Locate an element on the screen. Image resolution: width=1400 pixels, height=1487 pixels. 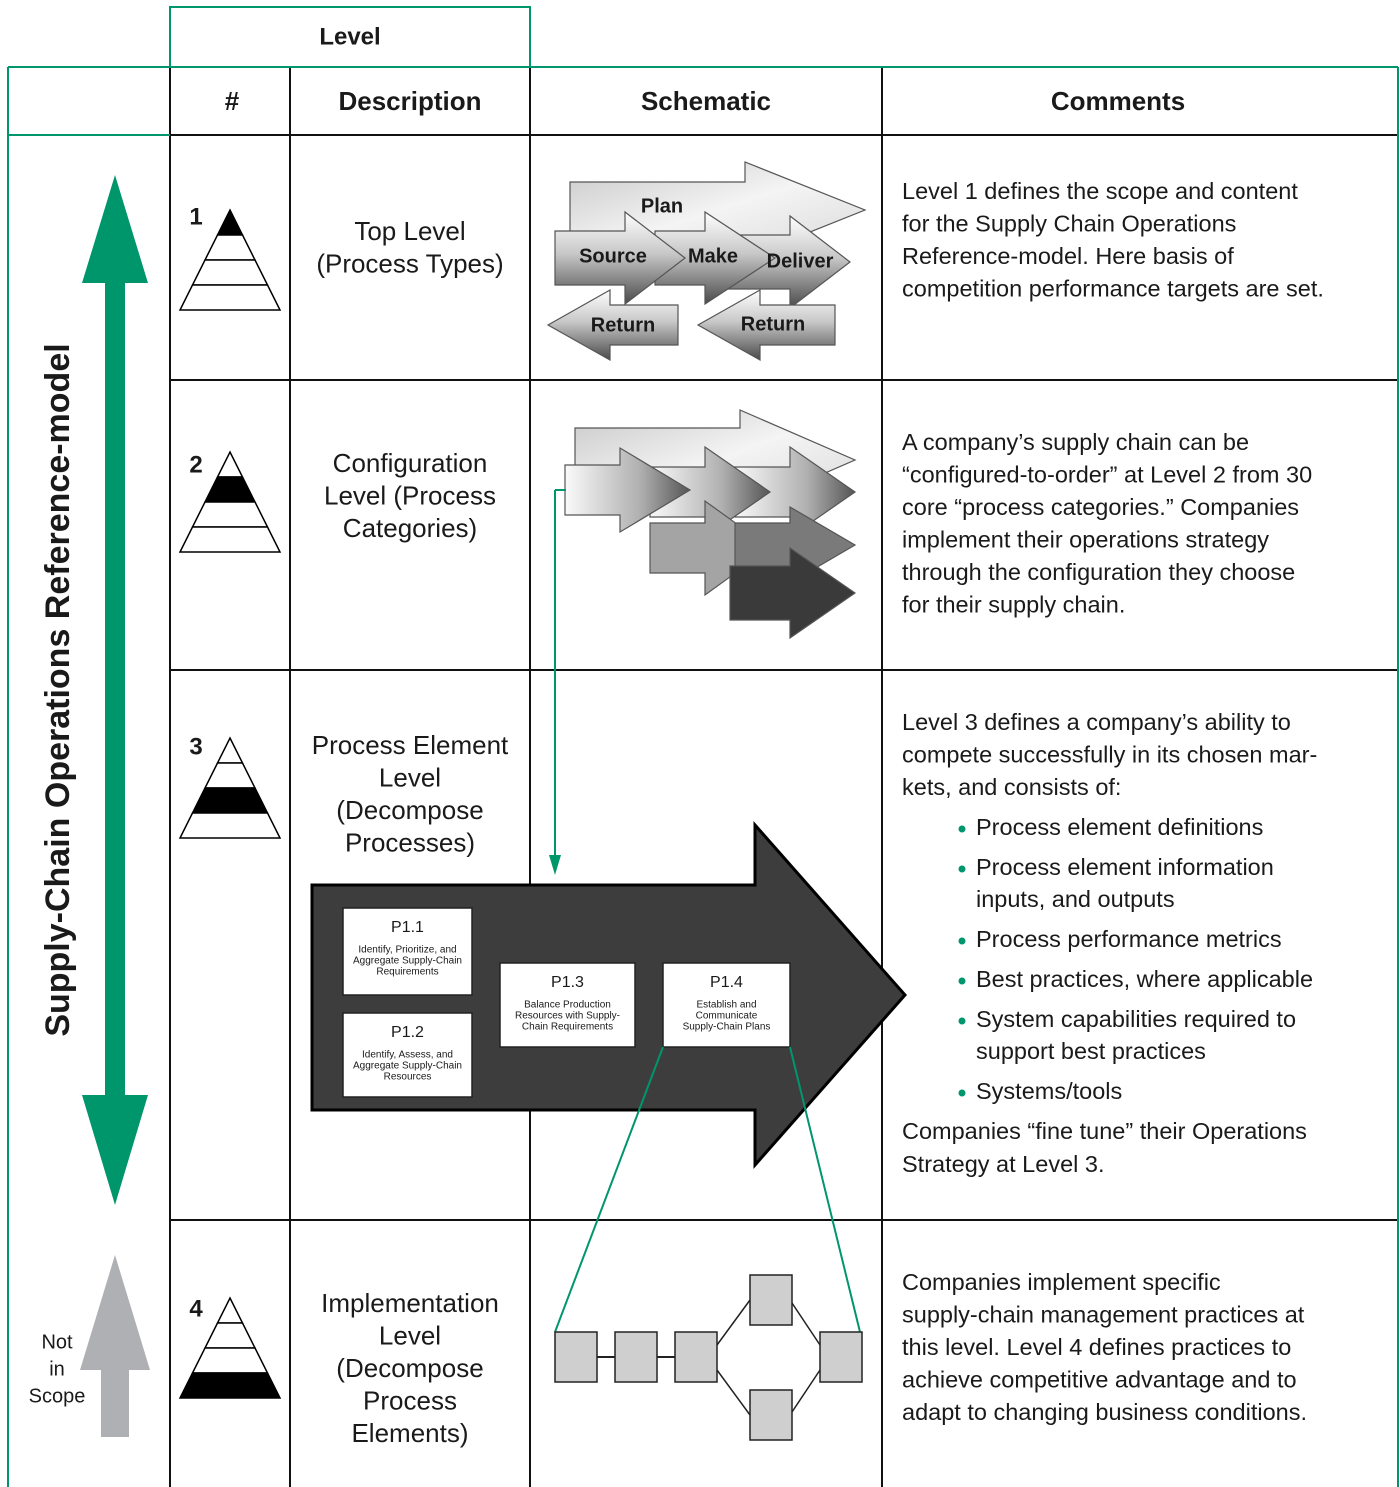
column-header: Comments is located at coordinates (1118, 101).